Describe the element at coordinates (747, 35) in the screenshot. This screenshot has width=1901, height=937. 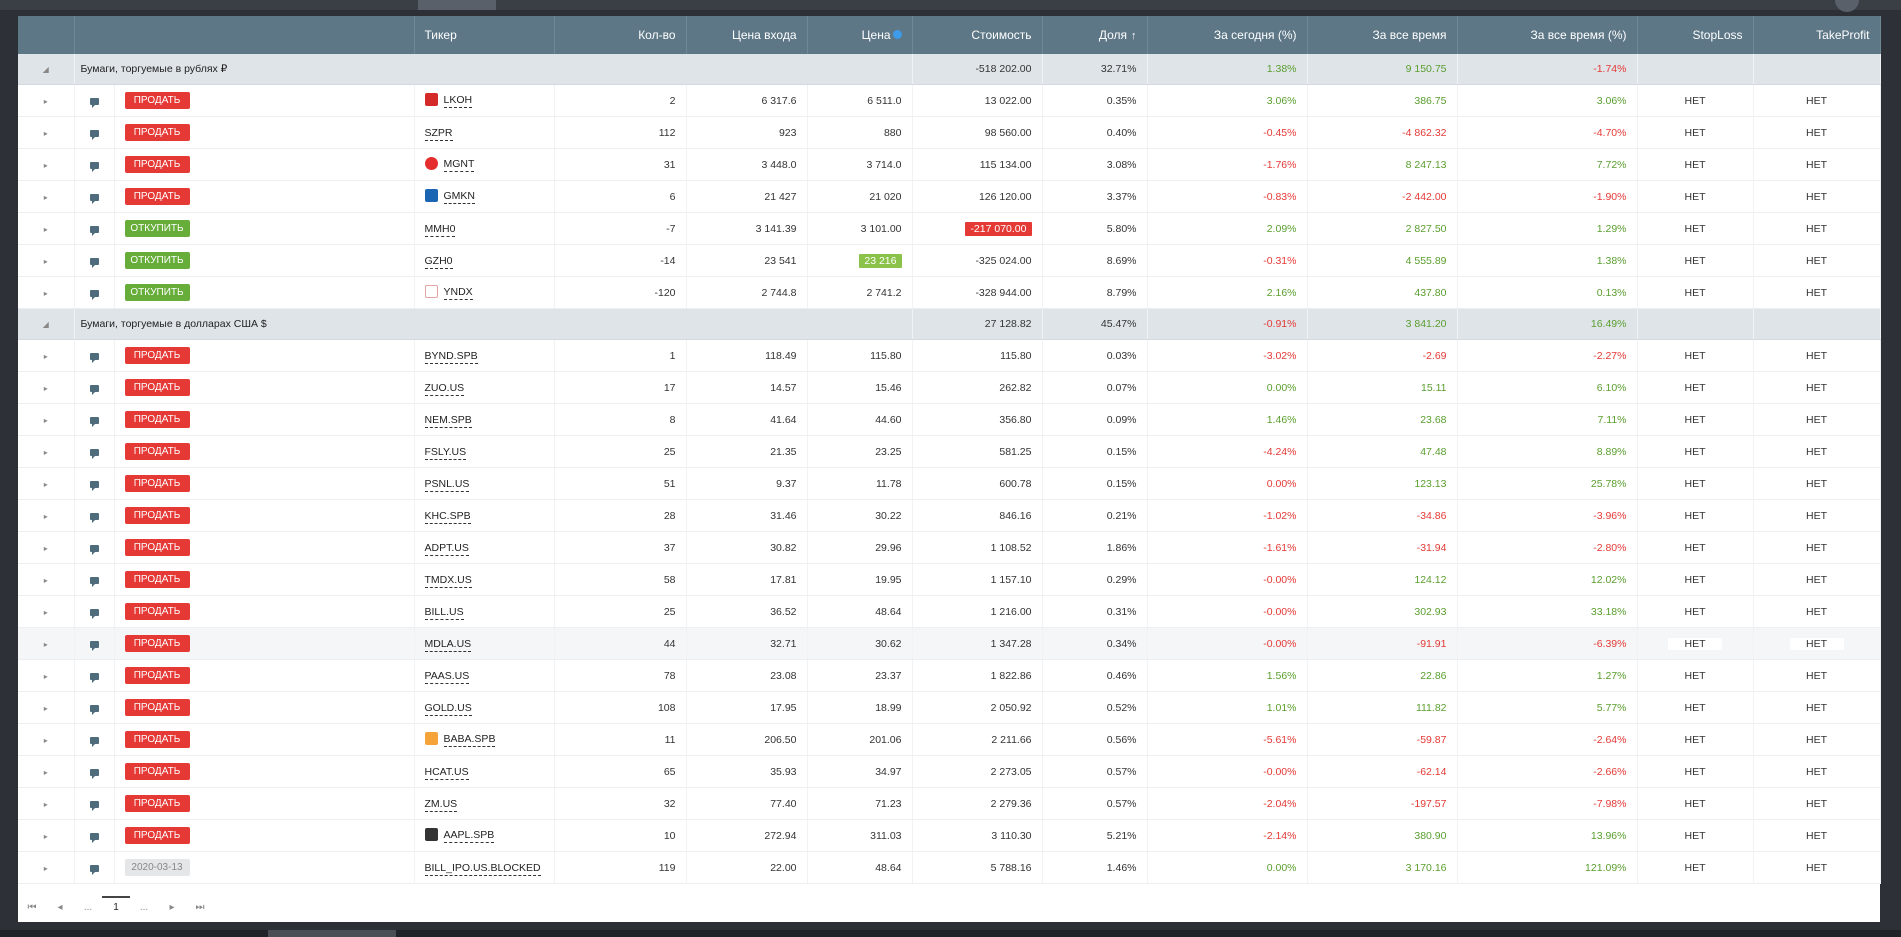
I see `header-entry-price: Цена входа` at that location.